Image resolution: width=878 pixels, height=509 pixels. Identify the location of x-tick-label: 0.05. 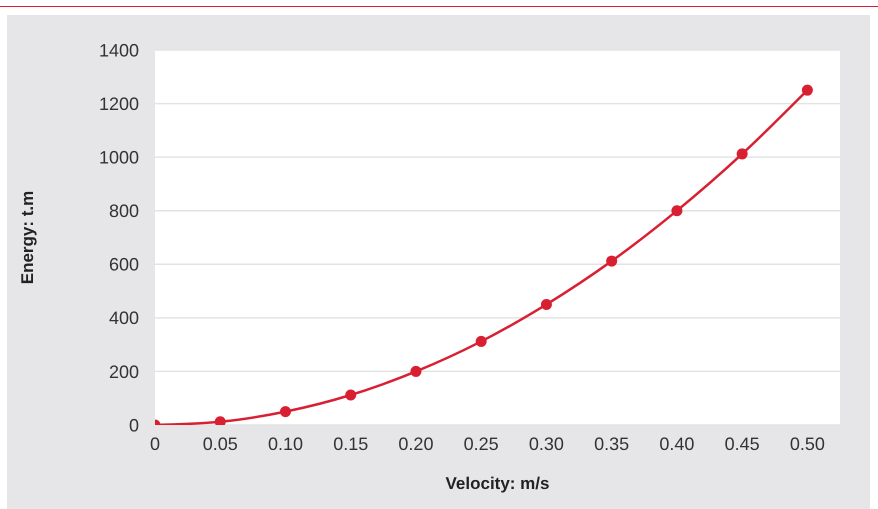
(220, 444).